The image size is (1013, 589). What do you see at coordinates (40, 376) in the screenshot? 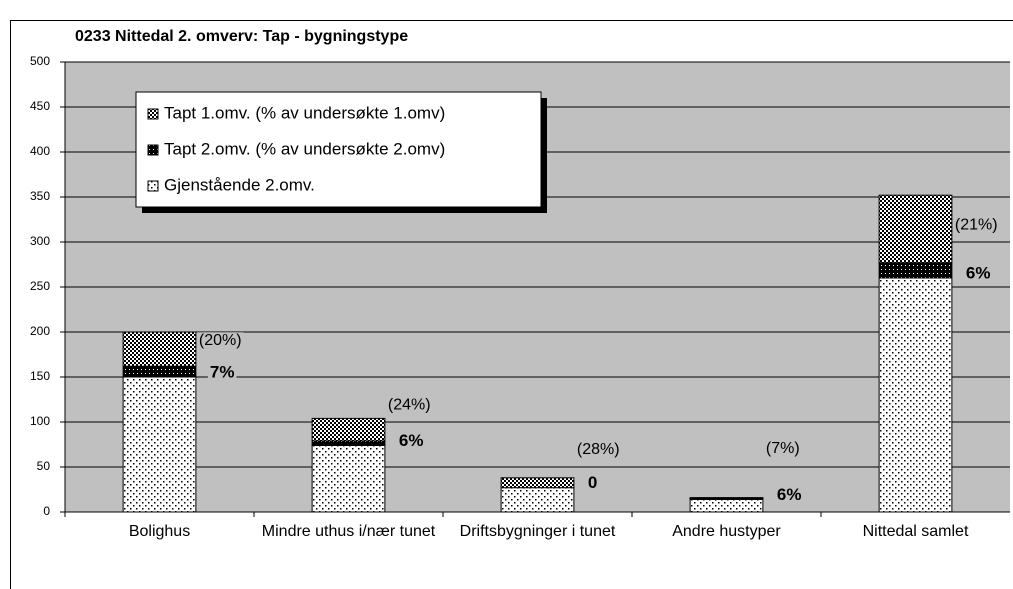
I see `y-tick-label: 150` at bounding box center [40, 376].